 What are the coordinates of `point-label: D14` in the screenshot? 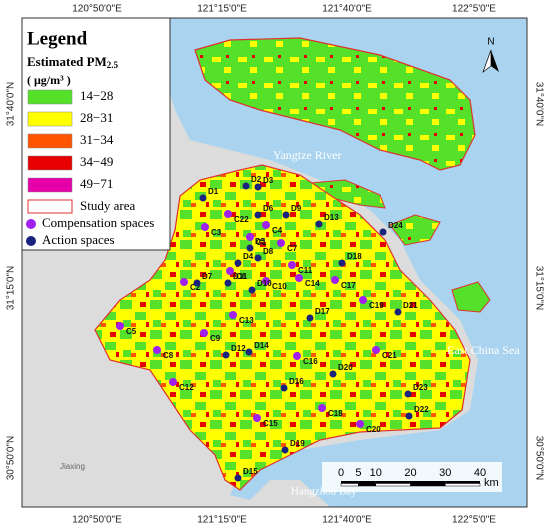 It's located at (261, 345).